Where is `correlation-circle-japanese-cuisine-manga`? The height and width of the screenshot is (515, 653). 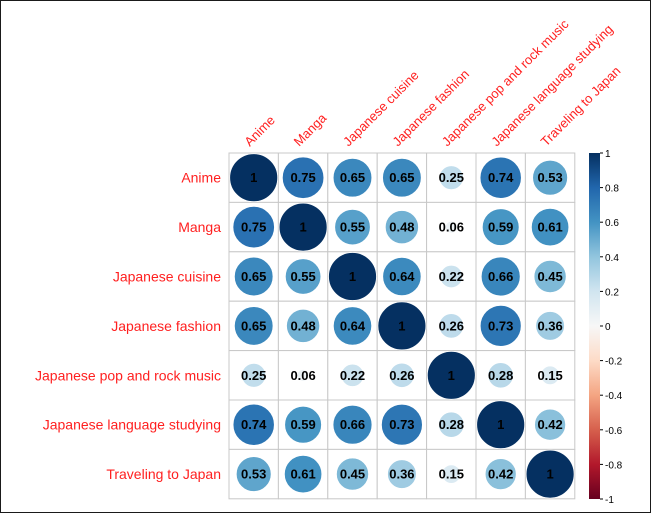 correlation-circle-japanese-cuisine-manga is located at coordinates (303, 276).